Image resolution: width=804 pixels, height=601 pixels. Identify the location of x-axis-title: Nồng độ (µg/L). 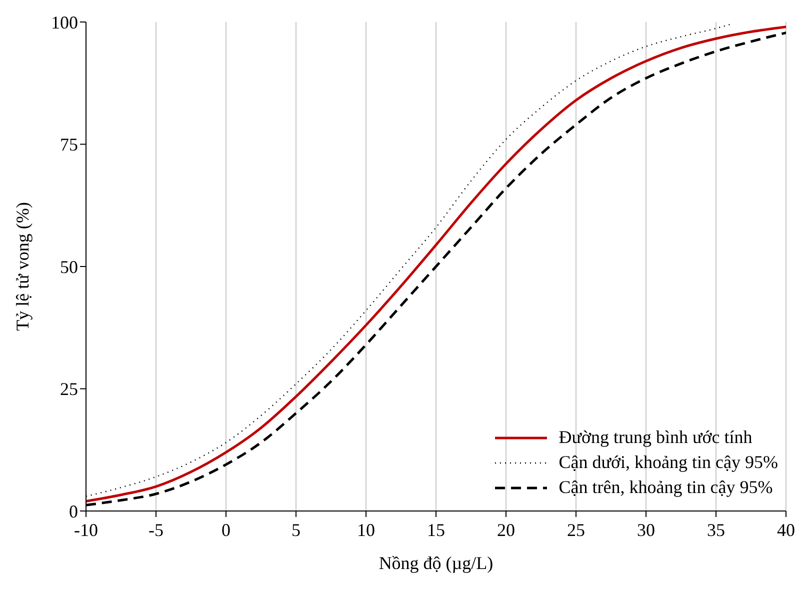
(436, 563).